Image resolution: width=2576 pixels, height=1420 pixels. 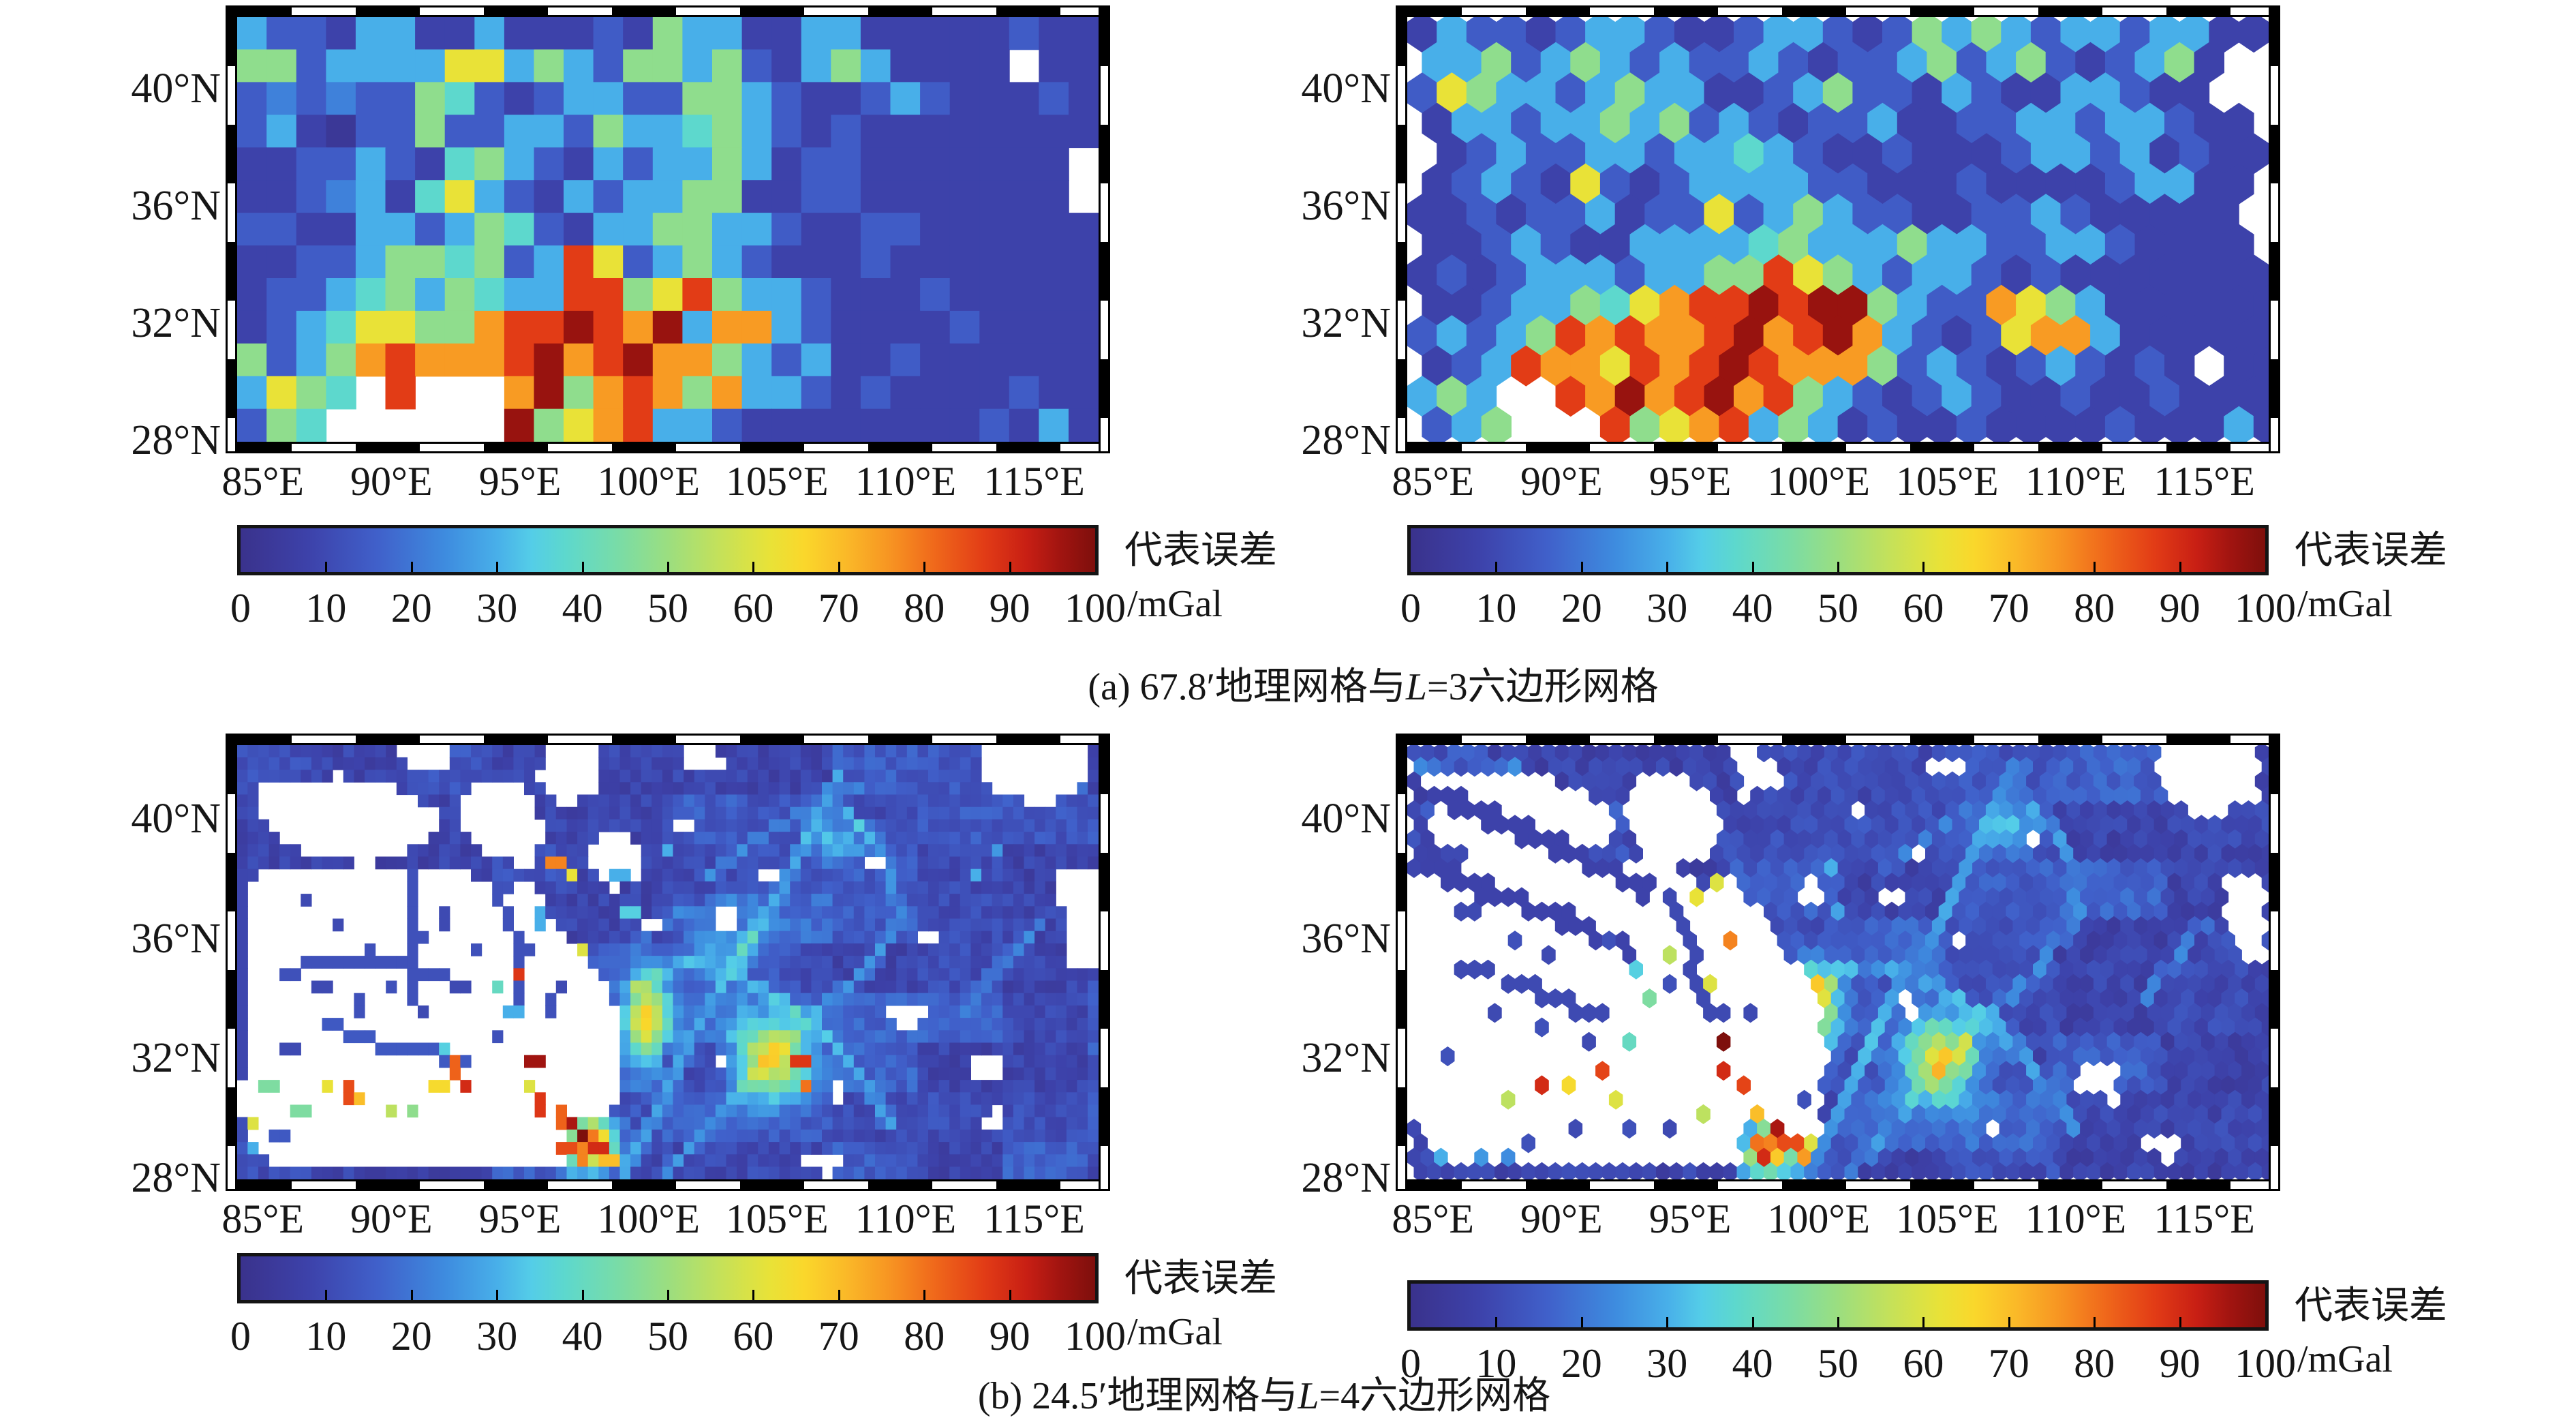 I want to click on map-frame-a-geographic, so click(x=668, y=229).